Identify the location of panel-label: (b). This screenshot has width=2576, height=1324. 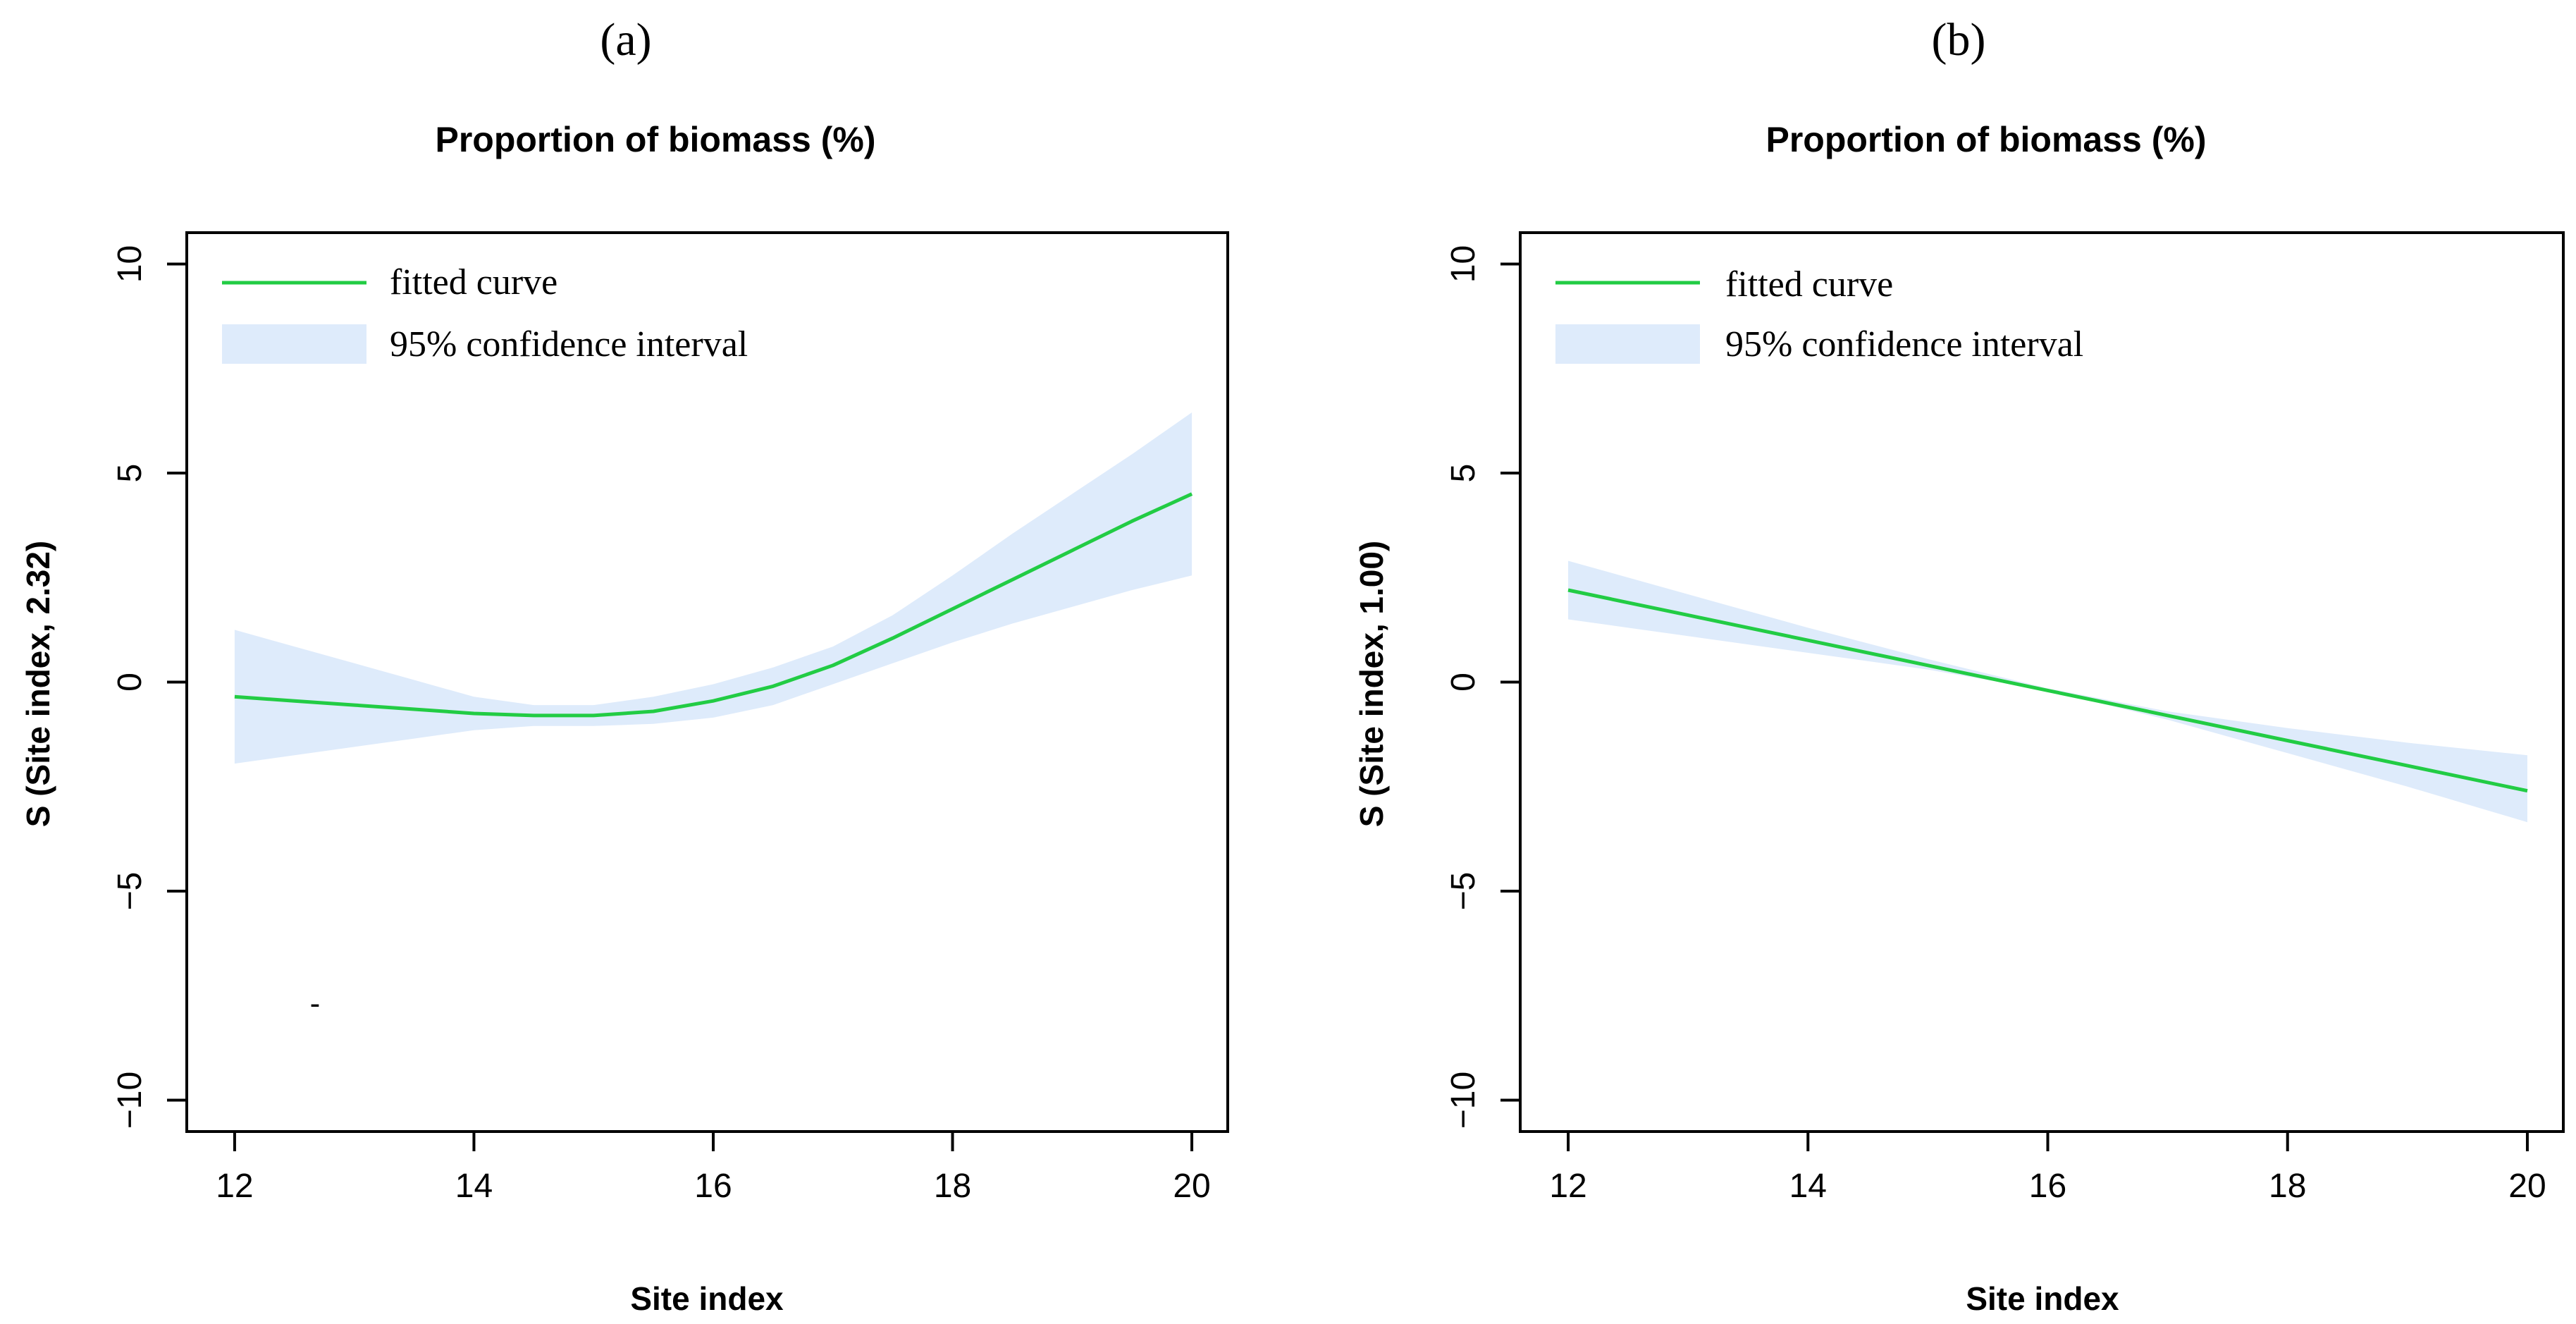
(1959, 40).